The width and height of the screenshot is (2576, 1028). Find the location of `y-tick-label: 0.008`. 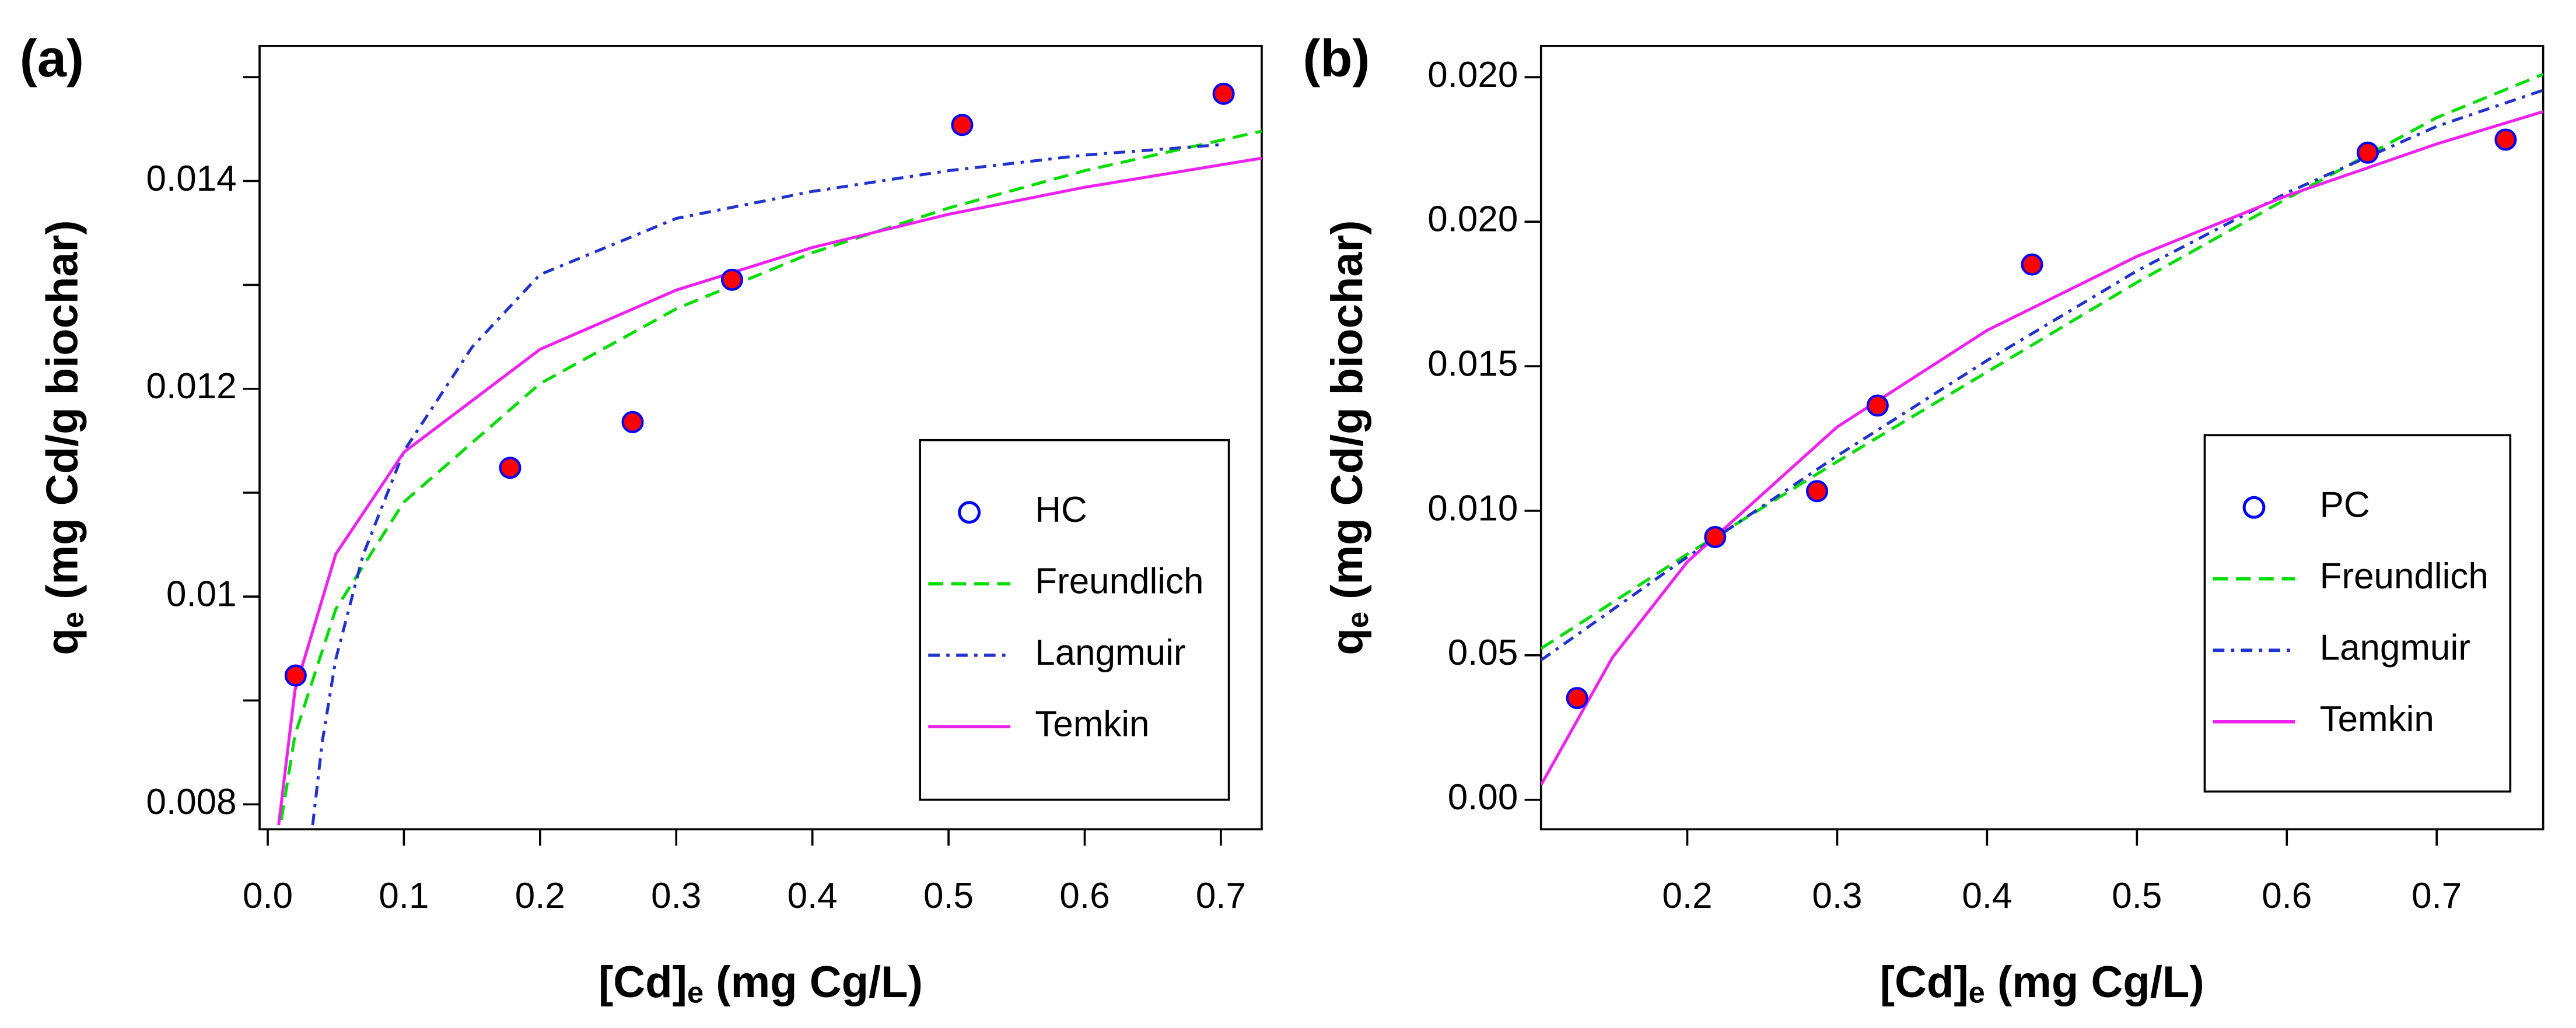

y-tick-label: 0.008 is located at coordinates (191, 802).